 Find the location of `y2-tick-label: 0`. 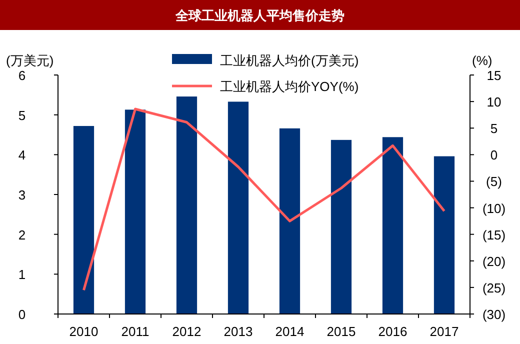

y2-tick-label: 0 is located at coordinates (494, 155).